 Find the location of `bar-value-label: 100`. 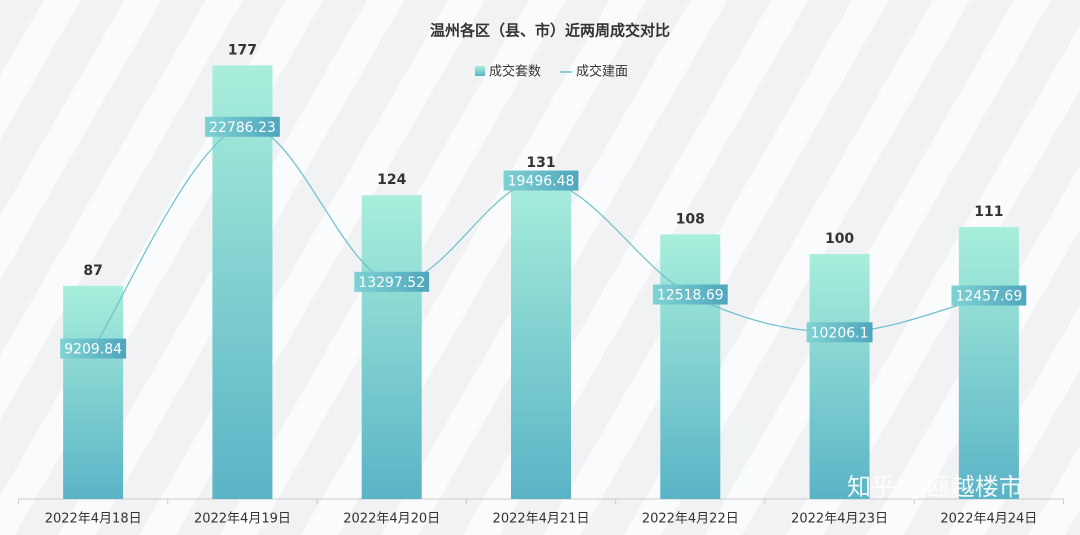

bar-value-label: 100 is located at coordinates (839, 239).